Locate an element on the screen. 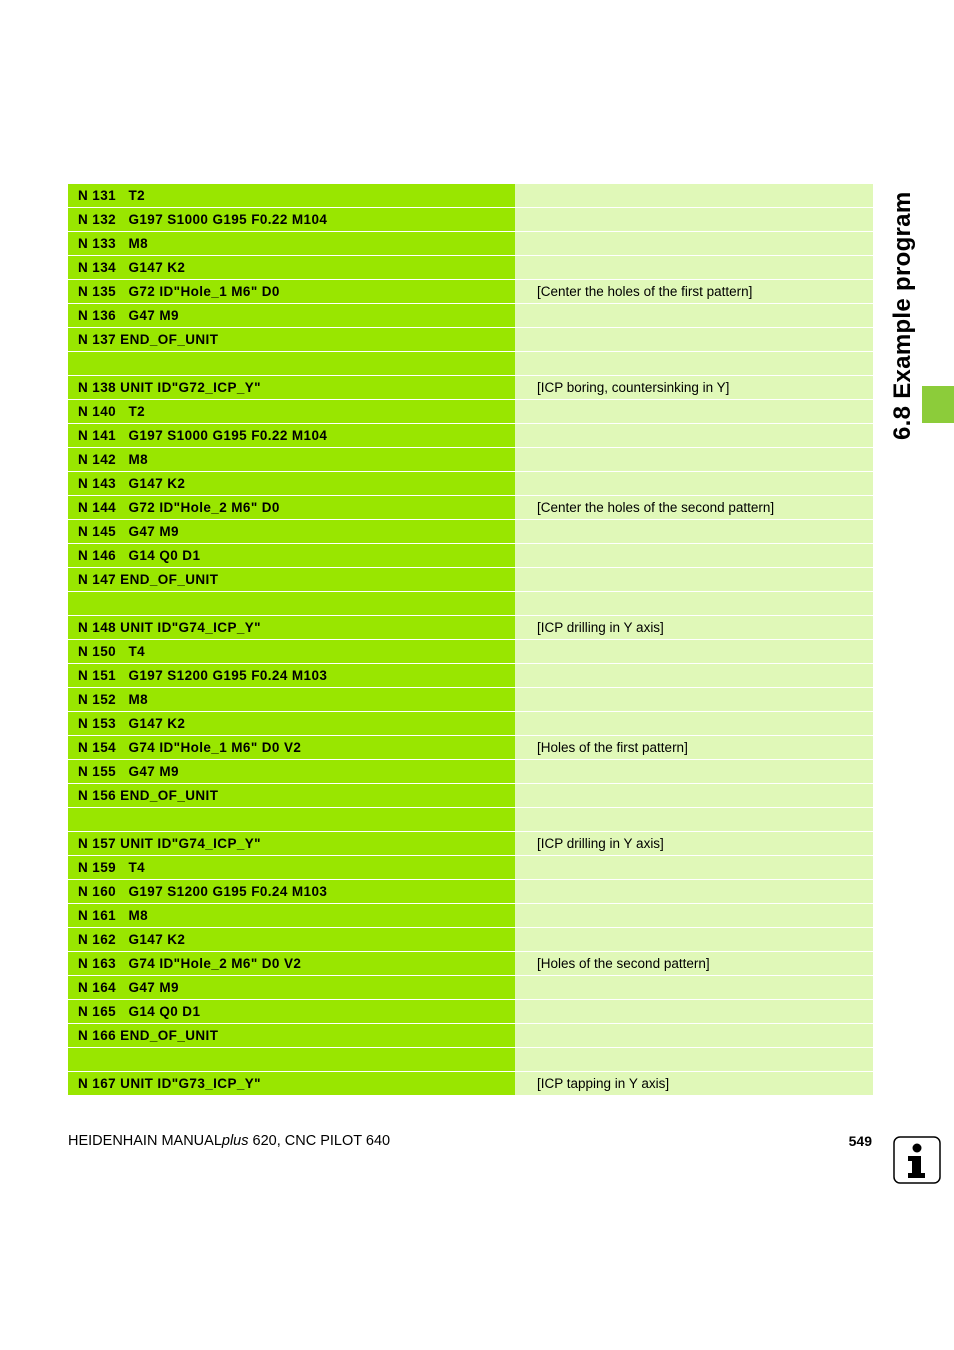 This screenshot has width=954, height=1350. program-row: N 165 G14 Q0 D1 is located at coordinates (470, 1012).